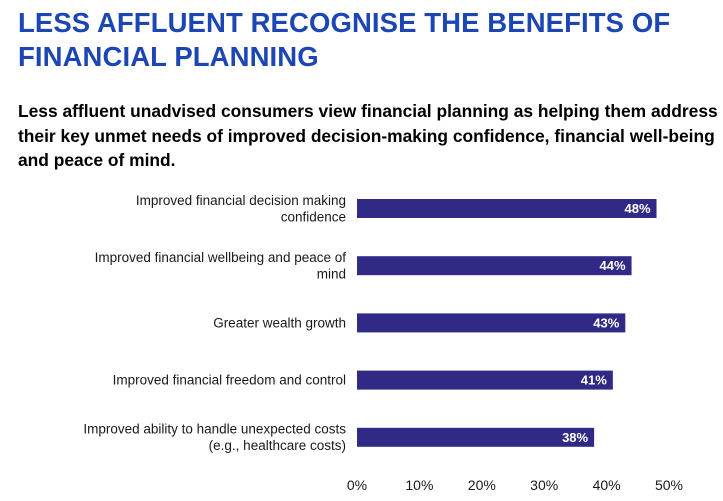  Describe the element at coordinates (613, 265) in the screenshot. I see `data-label: 44%` at that location.